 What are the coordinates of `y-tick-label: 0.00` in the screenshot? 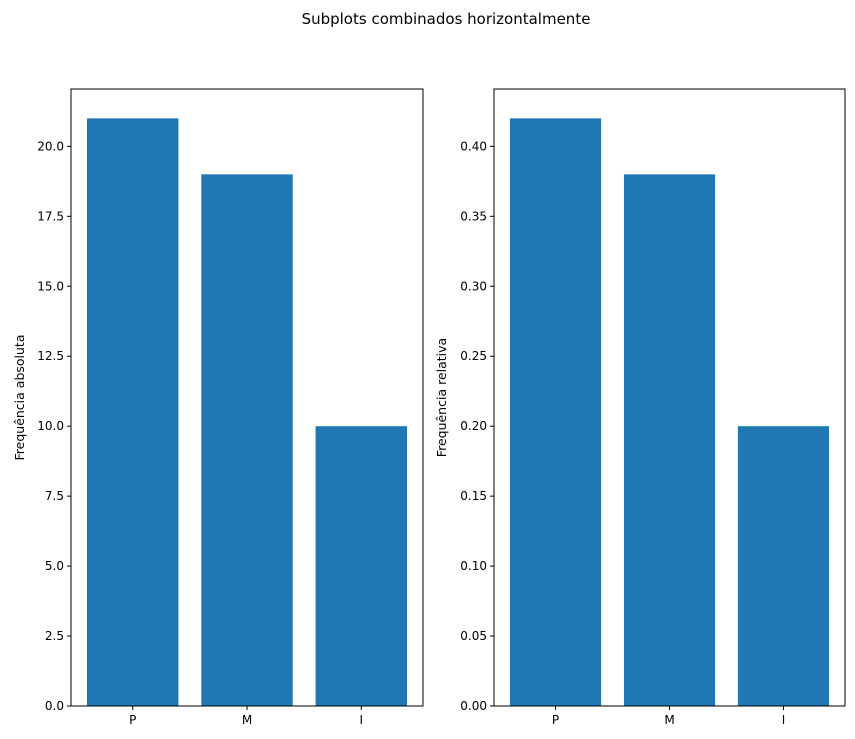 It's located at (473, 706).